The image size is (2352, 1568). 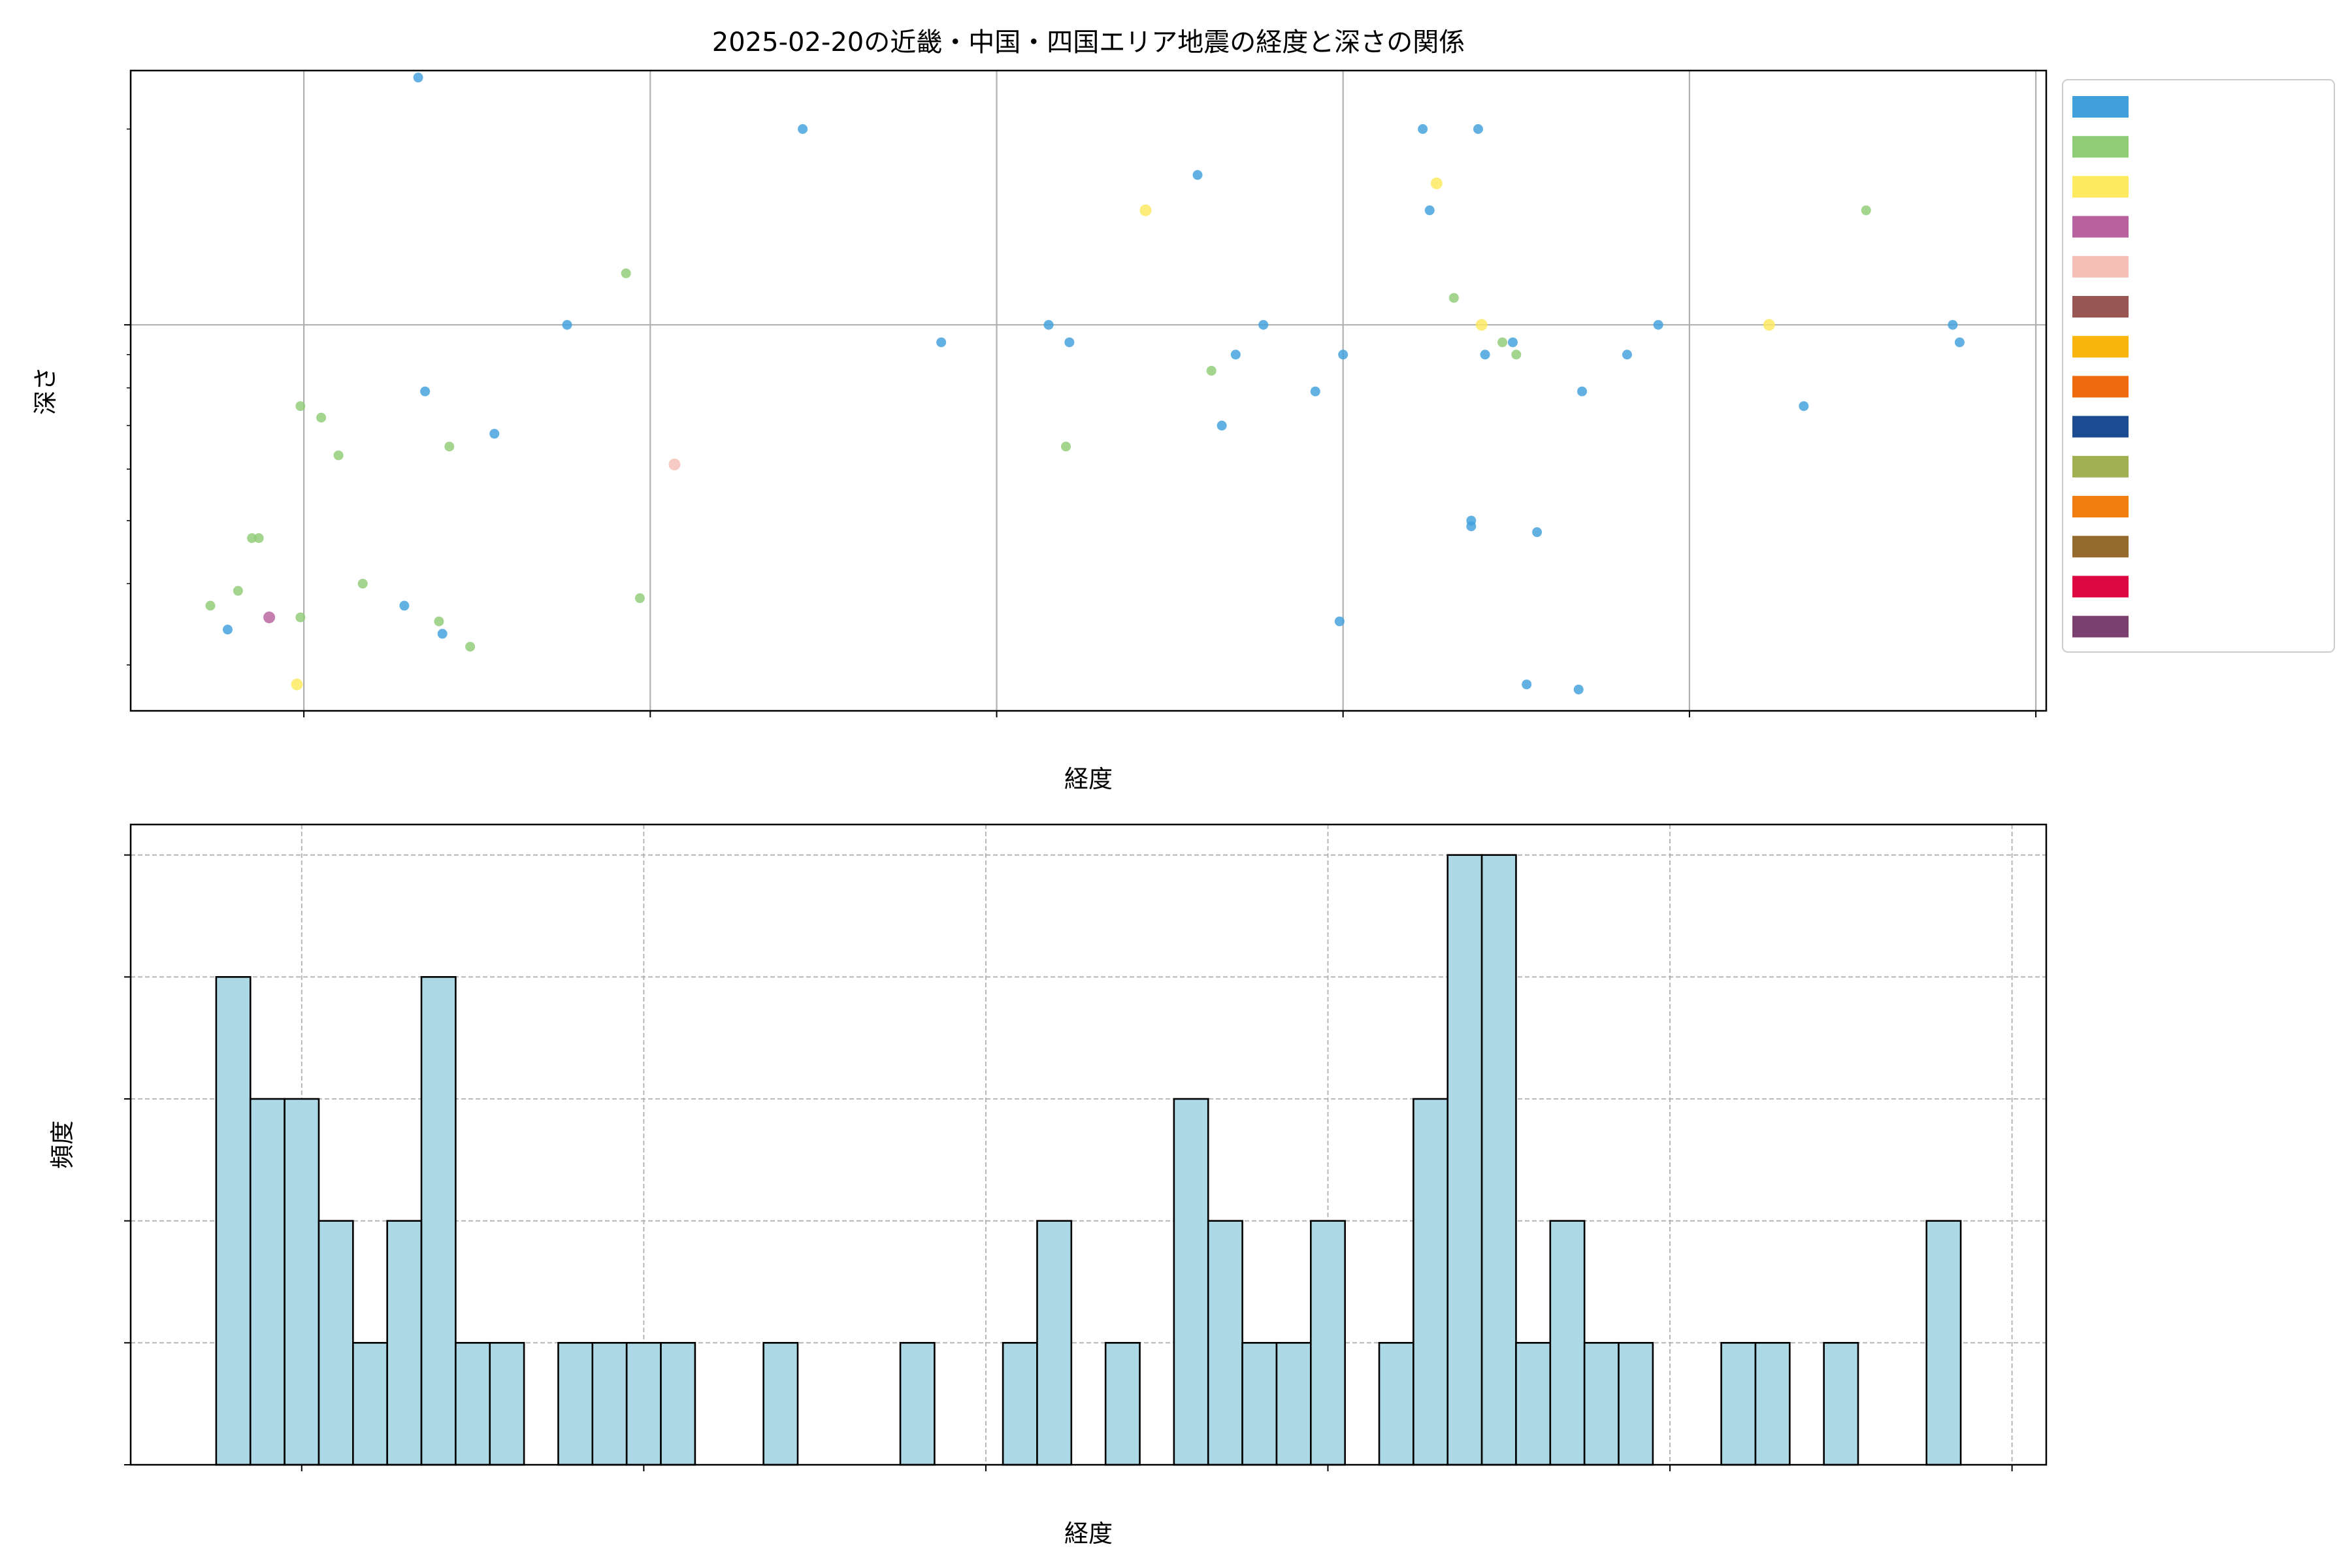 I want to click on legend, so click(x=2198, y=366).